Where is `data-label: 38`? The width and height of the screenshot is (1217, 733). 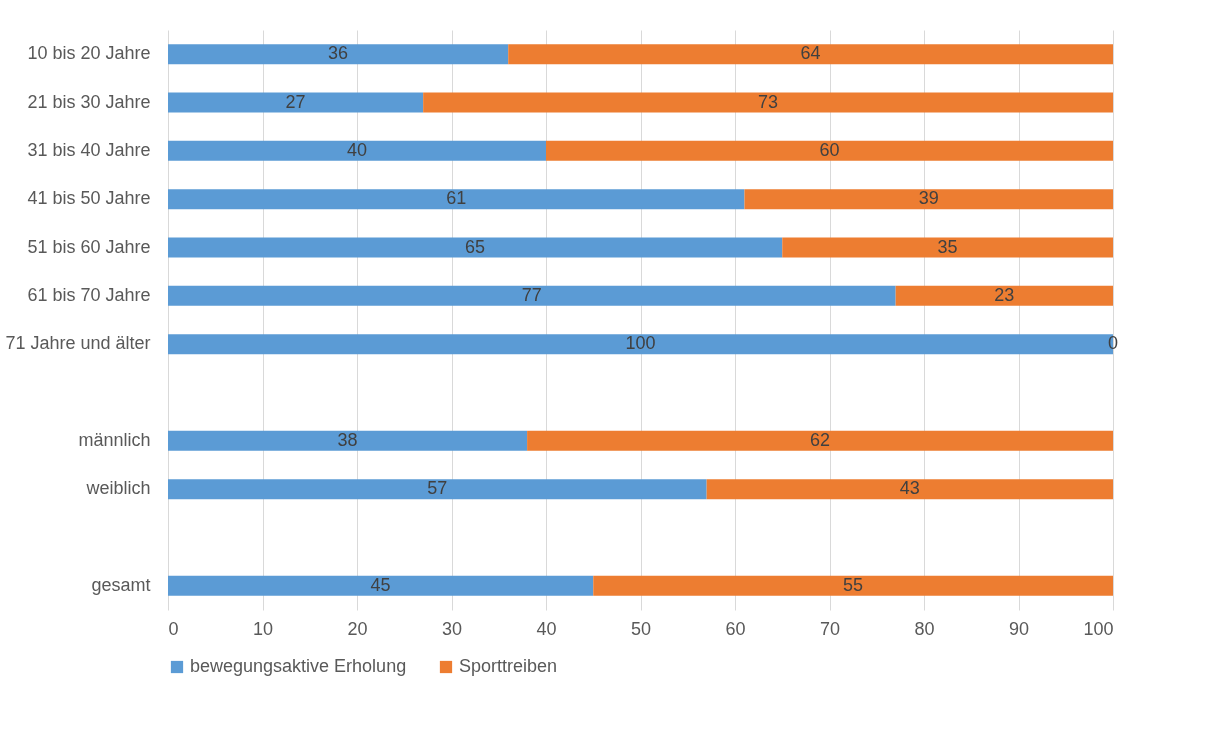
data-label: 38 is located at coordinates (347, 439).